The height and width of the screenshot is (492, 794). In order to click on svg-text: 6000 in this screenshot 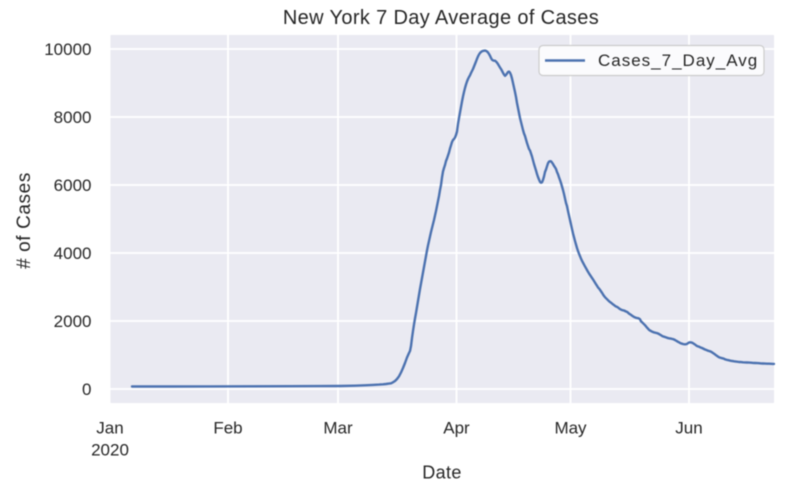, I will do `click(73, 185)`.